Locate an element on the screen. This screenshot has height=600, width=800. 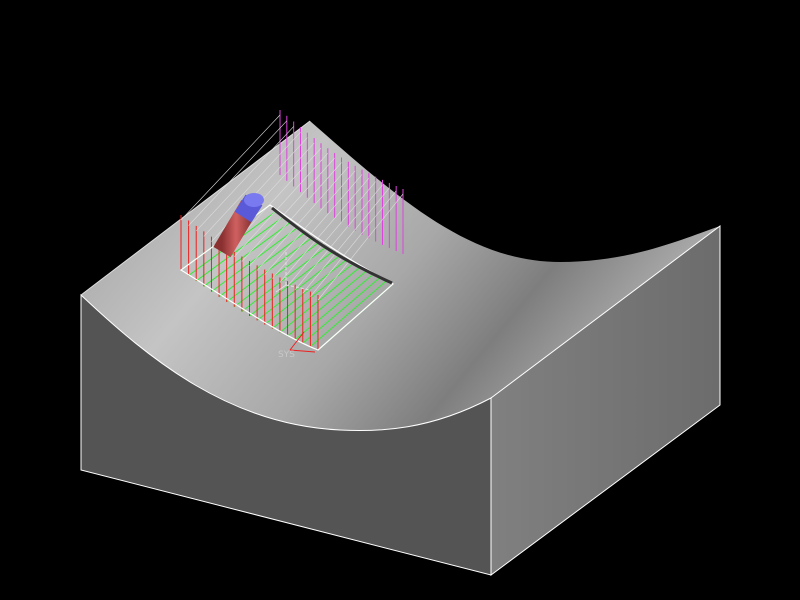
sys-label: SYS is located at coordinates (286, 355).